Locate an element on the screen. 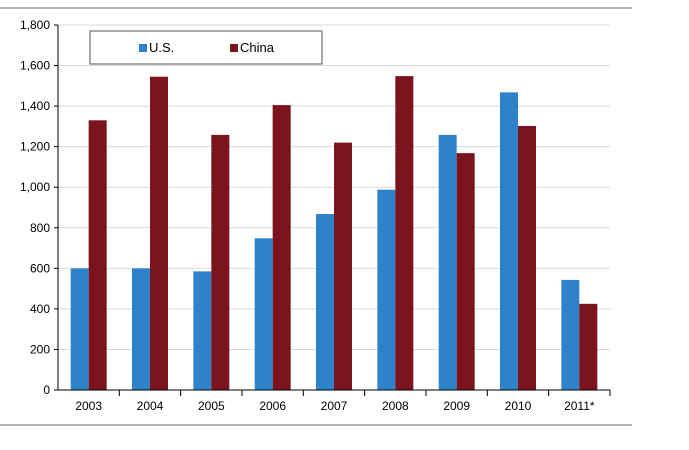 The width and height of the screenshot is (689, 450). x-tick-label: 2011* is located at coordinates (579, 406).